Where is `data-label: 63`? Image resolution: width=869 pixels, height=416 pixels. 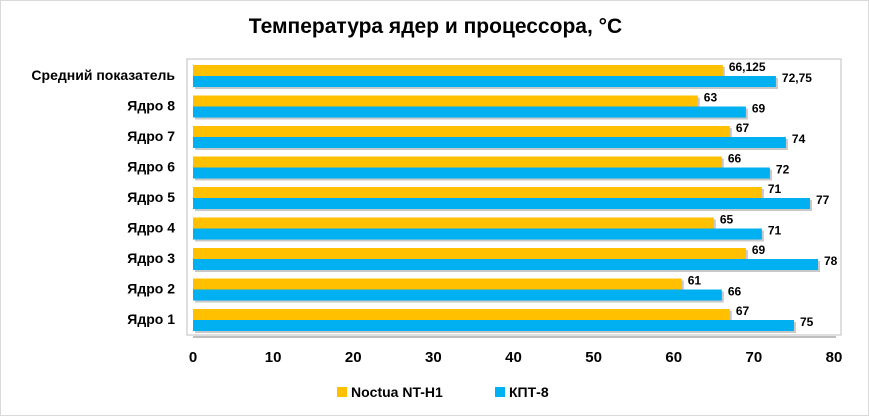
data-label: 63 is located at coordinates (711, 98).